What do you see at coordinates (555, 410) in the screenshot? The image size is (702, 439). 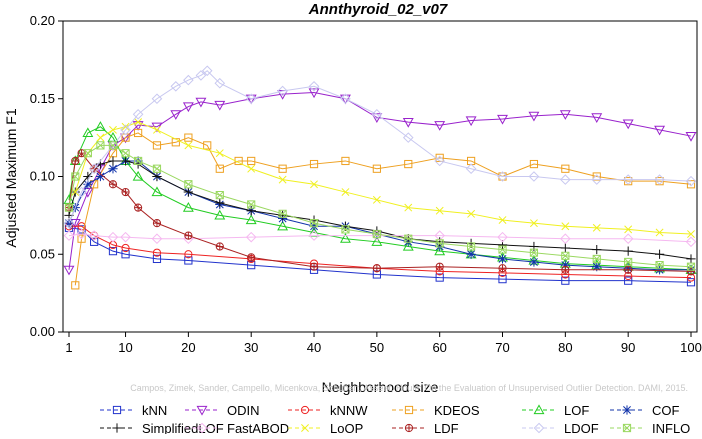 I see `legend-item-lof: LOF` at bounding box center [555, 410].